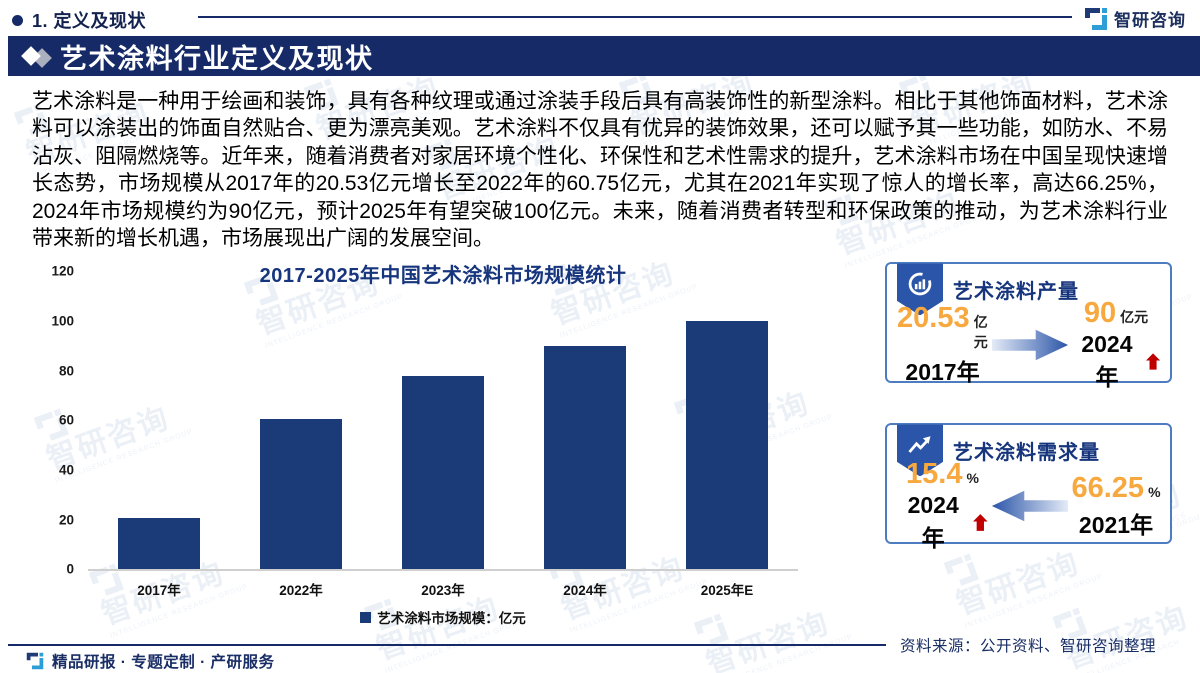 This screenshot has width=1200, height=673. I want to click on stat-from: 66.25 % 2021年, so click(1116, 505).